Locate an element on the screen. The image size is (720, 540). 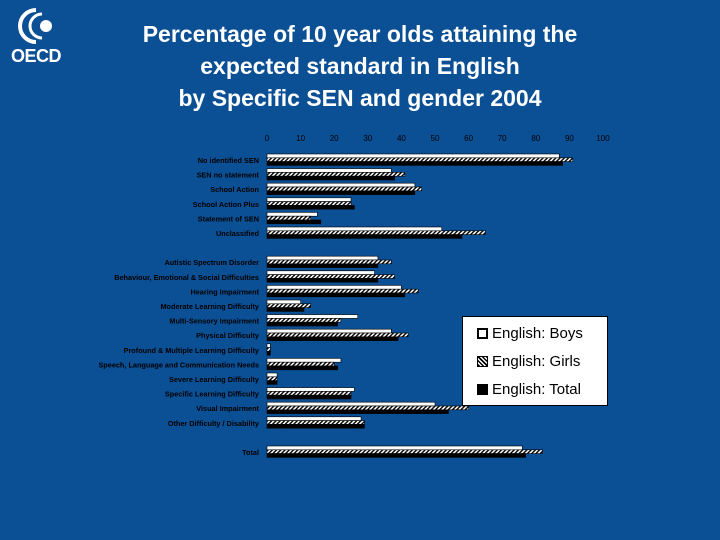
legend-item-boys: English: Boys is located at coordinates (530, 333).